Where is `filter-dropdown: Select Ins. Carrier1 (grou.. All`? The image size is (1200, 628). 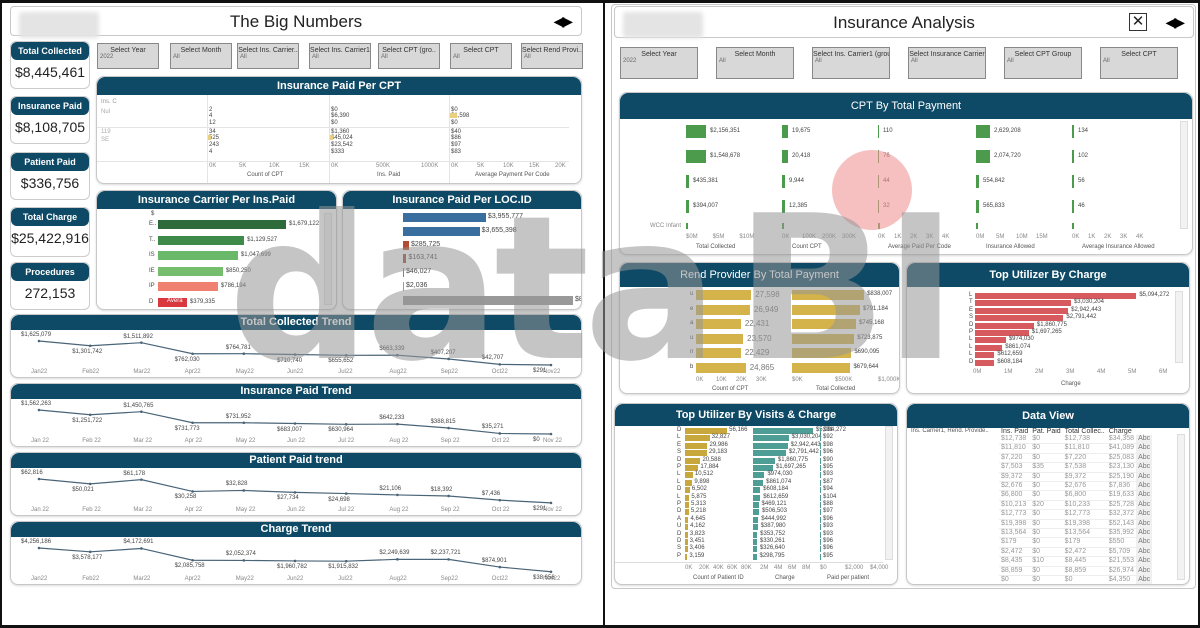 filter-dropdown: Select Ins. Carrier1 (grou.. All is located at coordinates (851, 63).